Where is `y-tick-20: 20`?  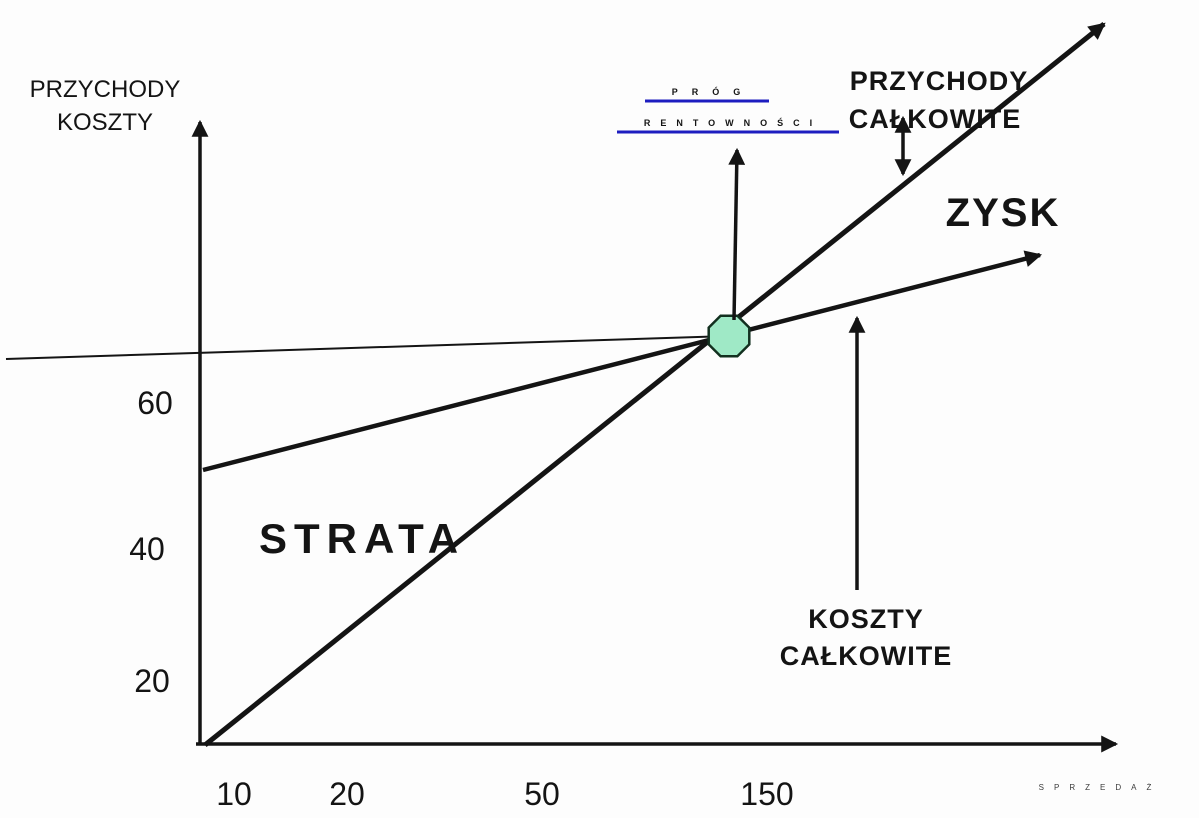
y-tick-20: 20 is located at coordinates (152, 681).